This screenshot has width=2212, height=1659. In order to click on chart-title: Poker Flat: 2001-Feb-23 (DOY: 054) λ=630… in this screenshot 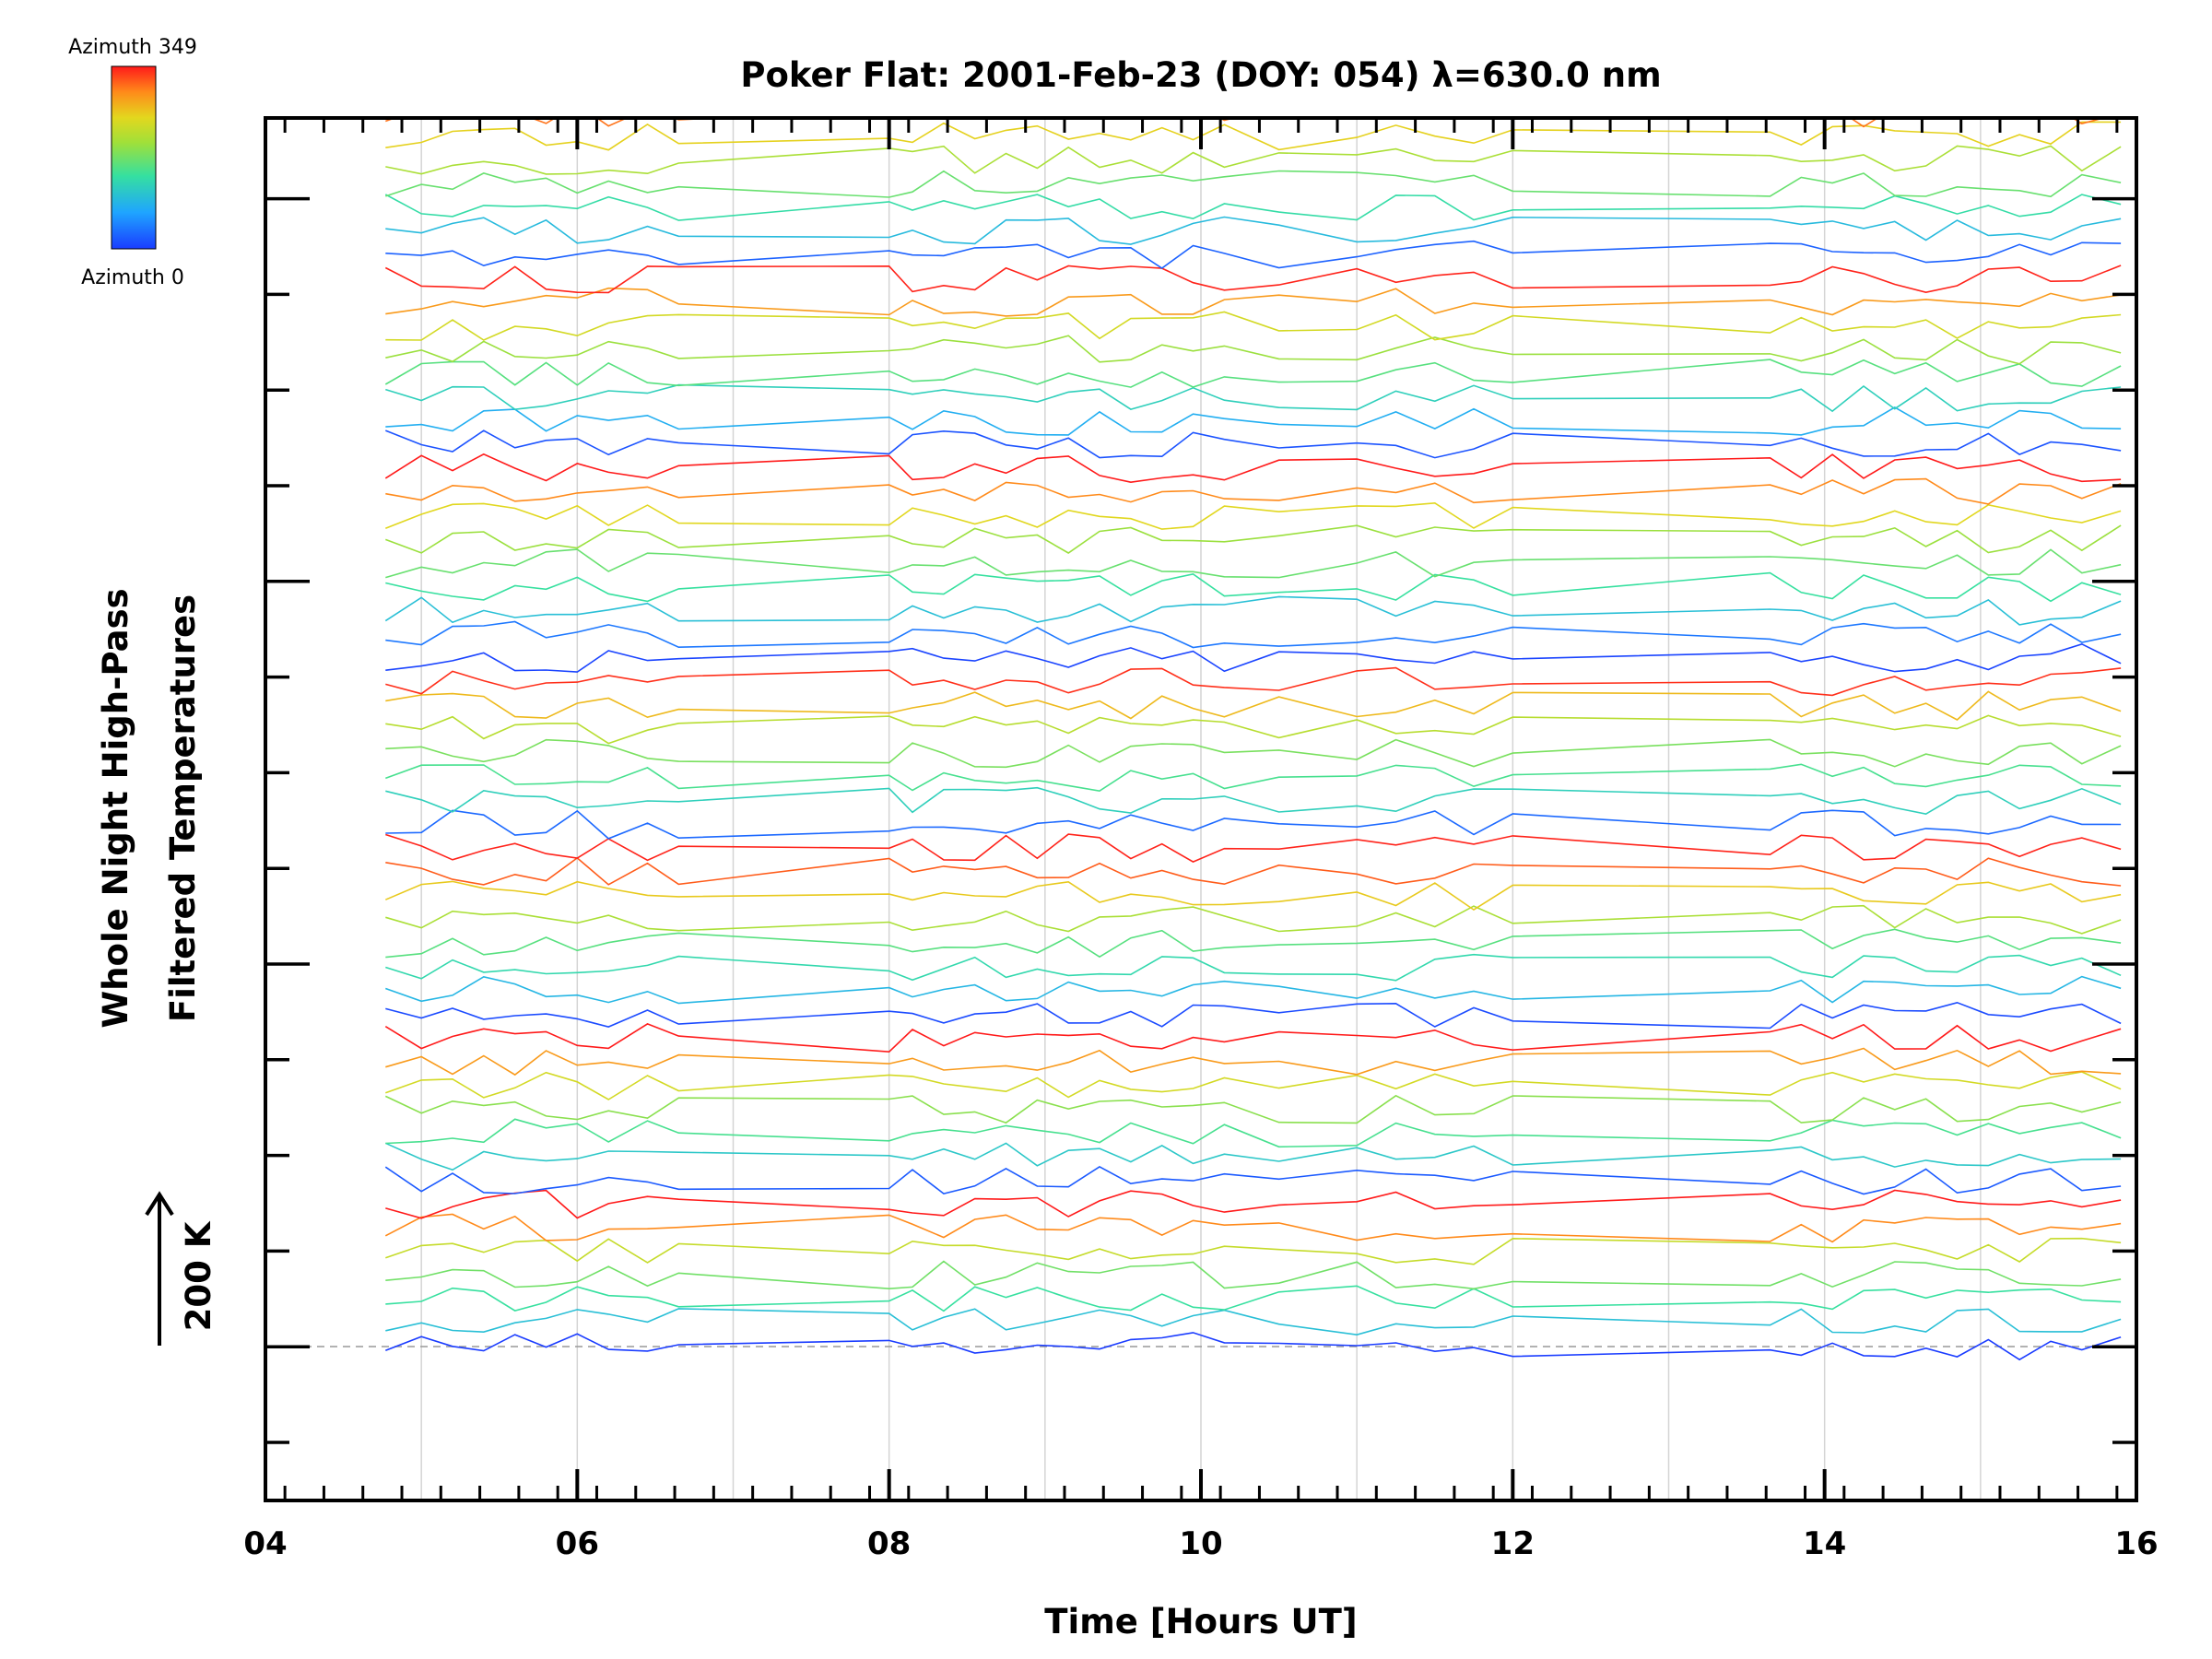, I will do `click(1200, 75)`.